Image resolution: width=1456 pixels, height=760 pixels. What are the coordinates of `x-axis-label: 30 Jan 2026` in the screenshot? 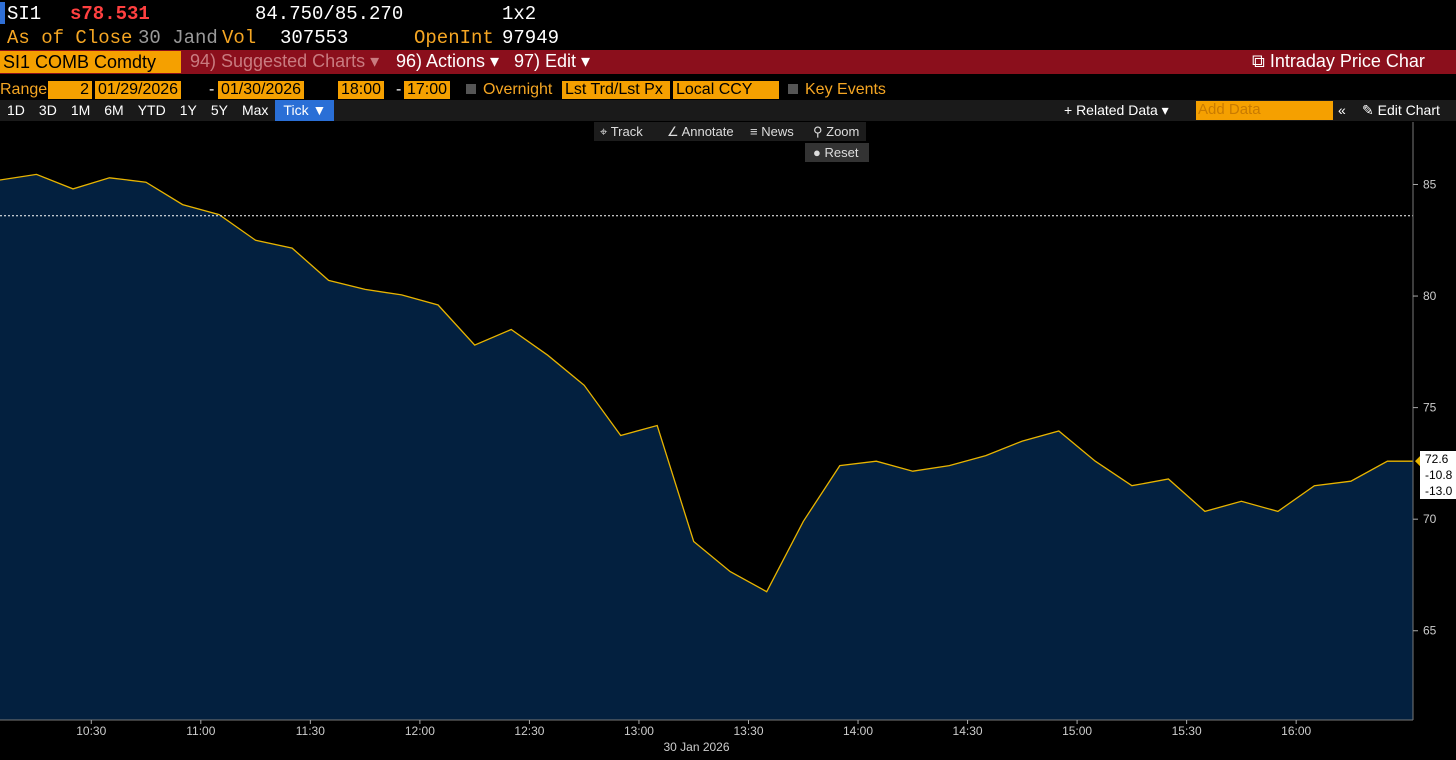 It's located at (696, 747).